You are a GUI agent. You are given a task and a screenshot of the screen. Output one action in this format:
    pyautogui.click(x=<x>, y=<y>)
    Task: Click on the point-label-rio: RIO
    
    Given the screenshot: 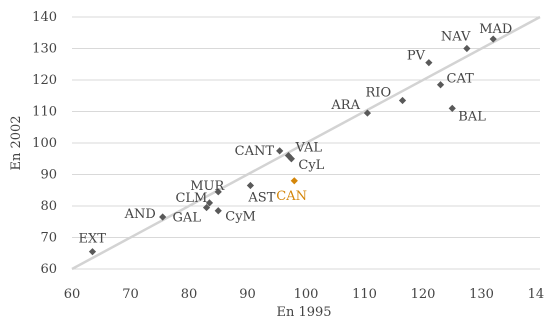 What is the action you would take?
    pyautogui.click(x=379, y=92)
    